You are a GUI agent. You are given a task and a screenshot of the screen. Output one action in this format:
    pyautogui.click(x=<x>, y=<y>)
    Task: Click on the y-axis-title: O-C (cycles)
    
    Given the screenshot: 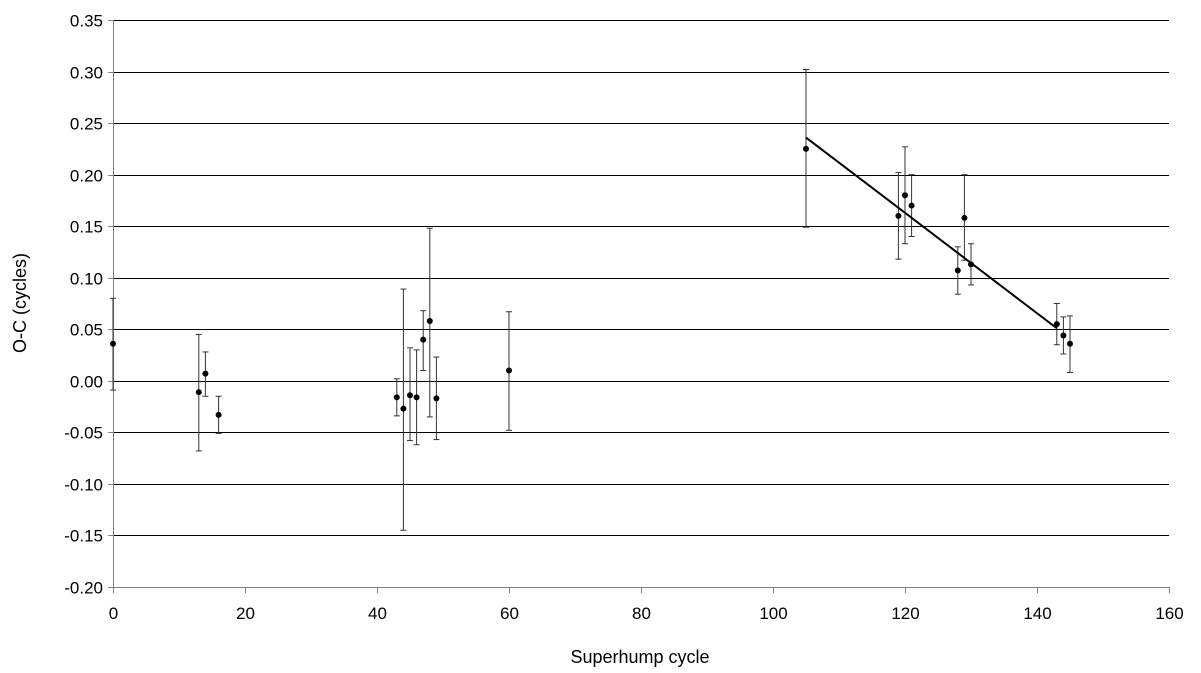 What is the action you would take?
    pyautogui.click(x=20, y=303)
    